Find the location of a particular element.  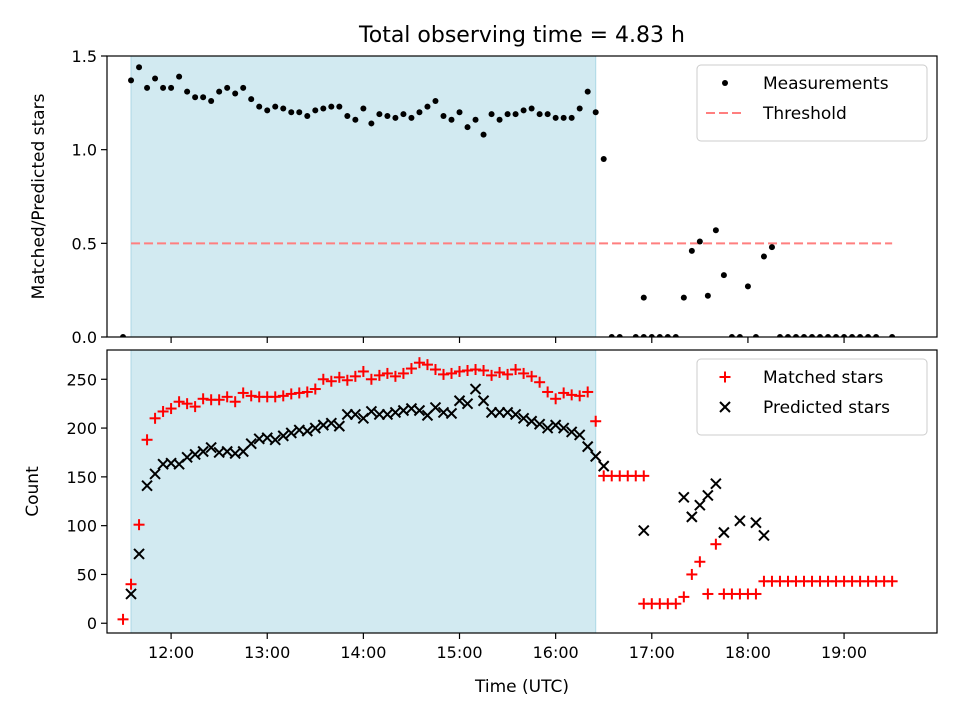

legend-label: Threshold is located at coordinates (804, 114).